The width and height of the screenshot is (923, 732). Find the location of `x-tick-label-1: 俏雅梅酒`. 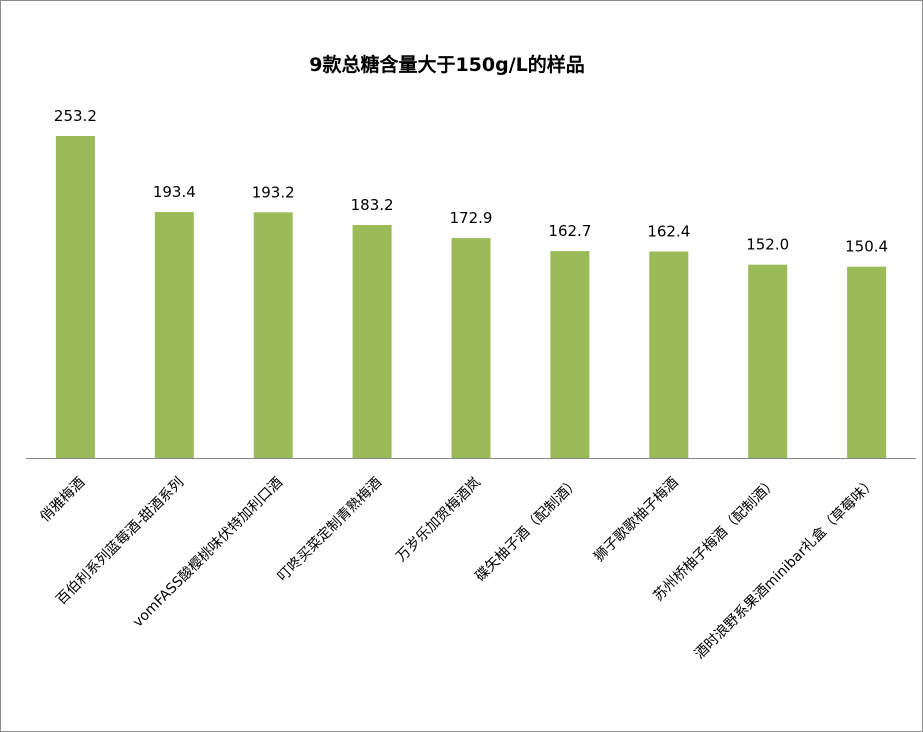

x-tick-label-1: 俏雅梅酒 is located at coordinates (62, 500).